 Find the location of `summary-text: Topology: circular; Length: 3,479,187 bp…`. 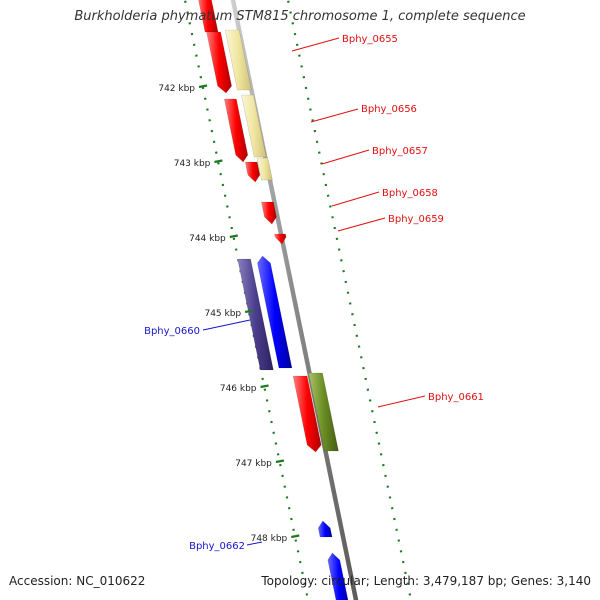

summary-text: Topology: circular; Length: 3,479,187 bp… is located at coordinates (426, 581).